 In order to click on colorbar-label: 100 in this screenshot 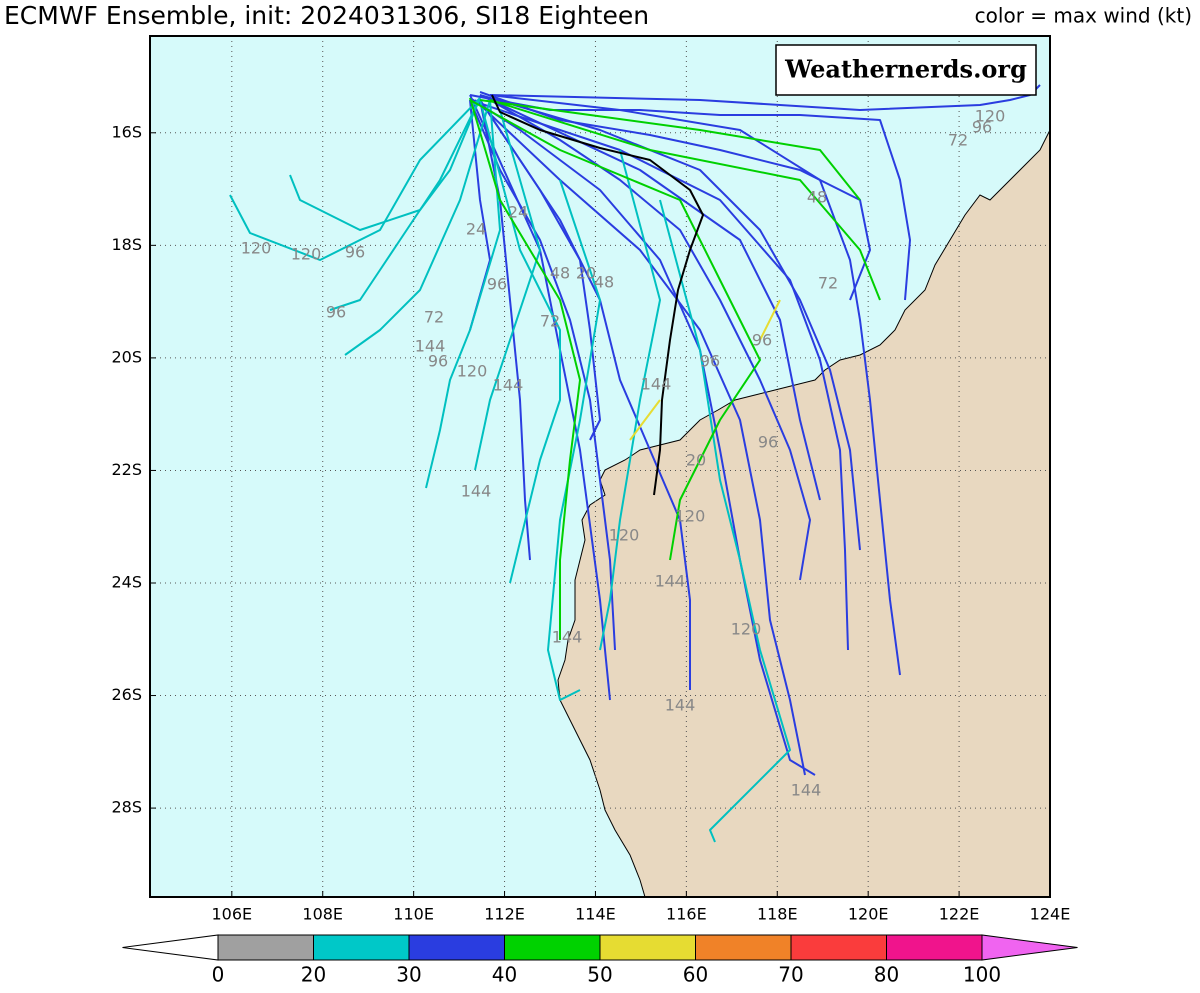, I will do `click(982, 975)`.